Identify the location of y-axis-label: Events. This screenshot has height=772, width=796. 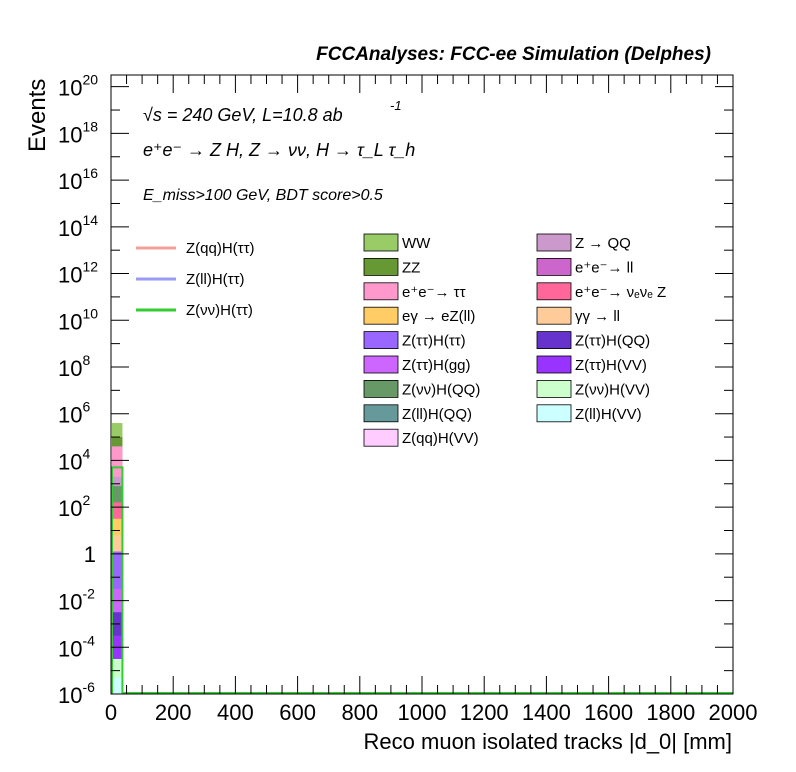
(37, 115).